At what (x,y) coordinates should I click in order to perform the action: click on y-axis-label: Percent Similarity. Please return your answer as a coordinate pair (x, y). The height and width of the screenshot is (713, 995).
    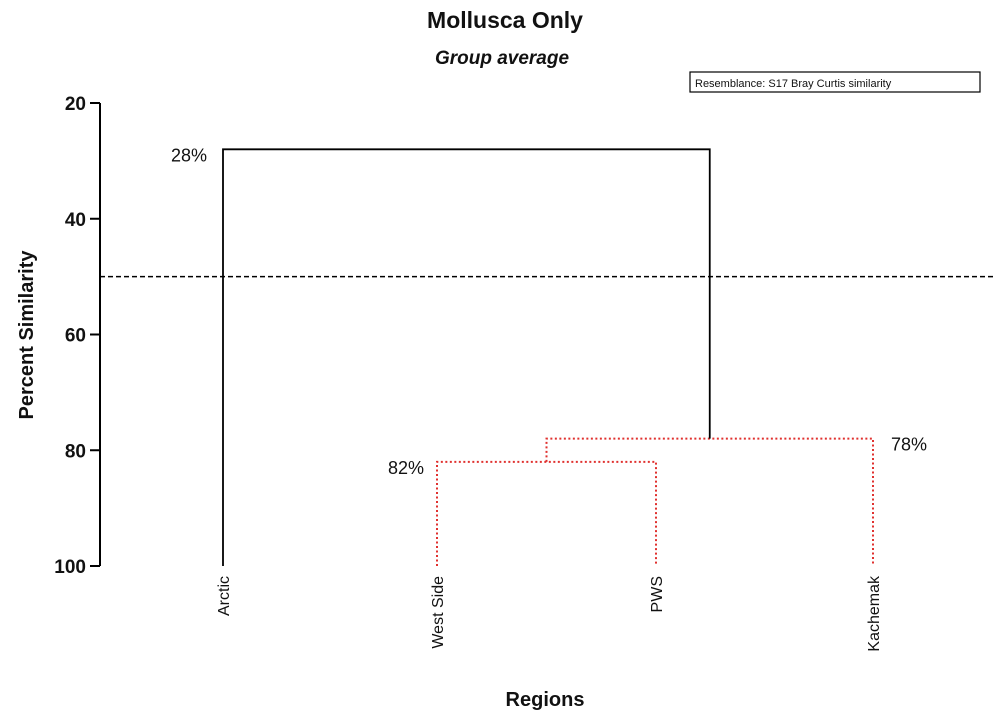
    Looking at the image, I should click on (27, 335).